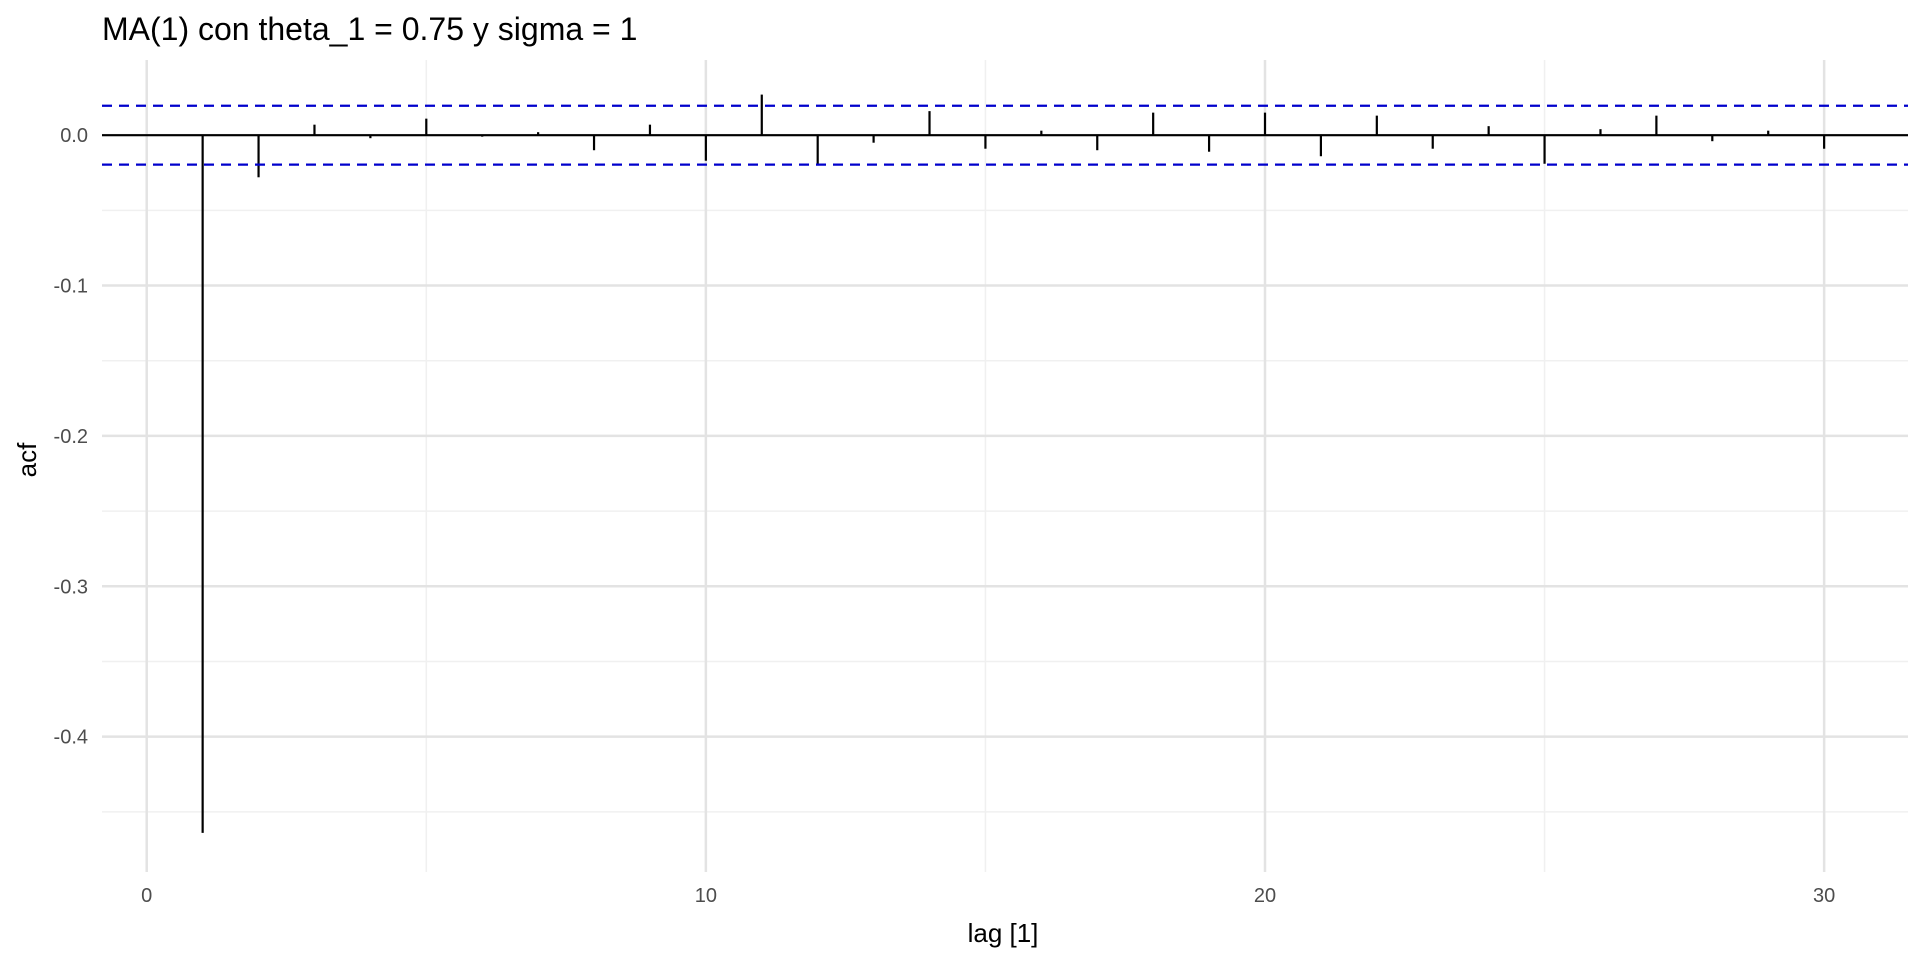 This screenshot has height=960, width=1920. I want to click on y-tick-label: -0.4, so click(71, 738).